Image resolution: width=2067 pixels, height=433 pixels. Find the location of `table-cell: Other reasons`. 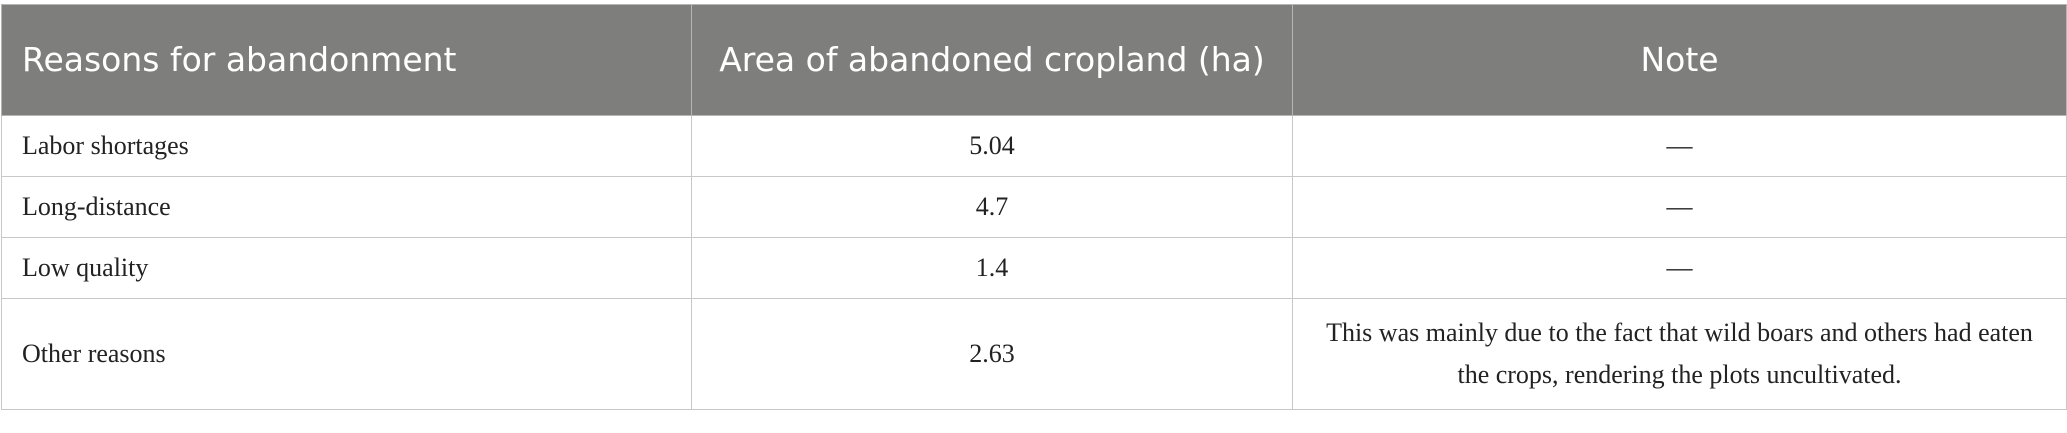

table-cell: Other reasons is located at coordinates (346, 354).